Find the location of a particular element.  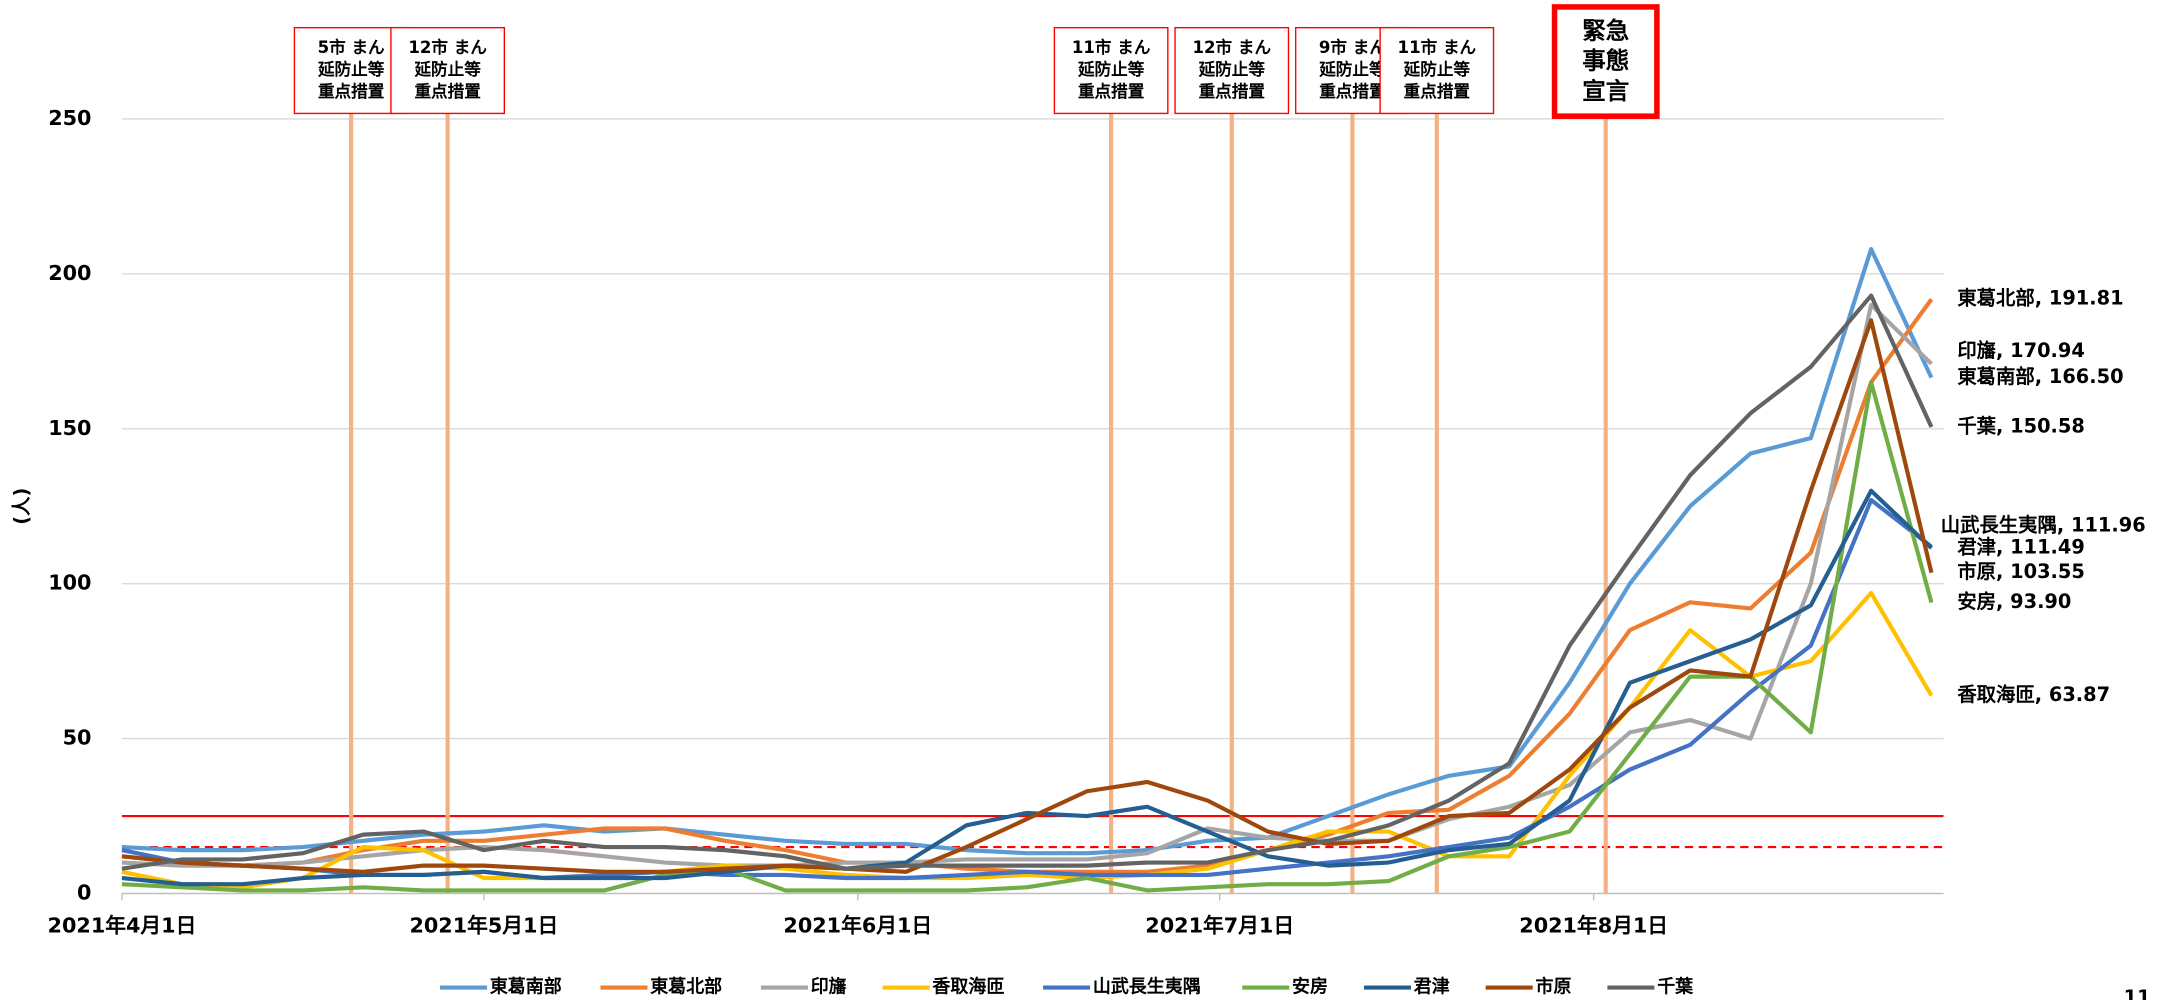

annotation-text: 5市 まん is located at coordinates (351, 47).